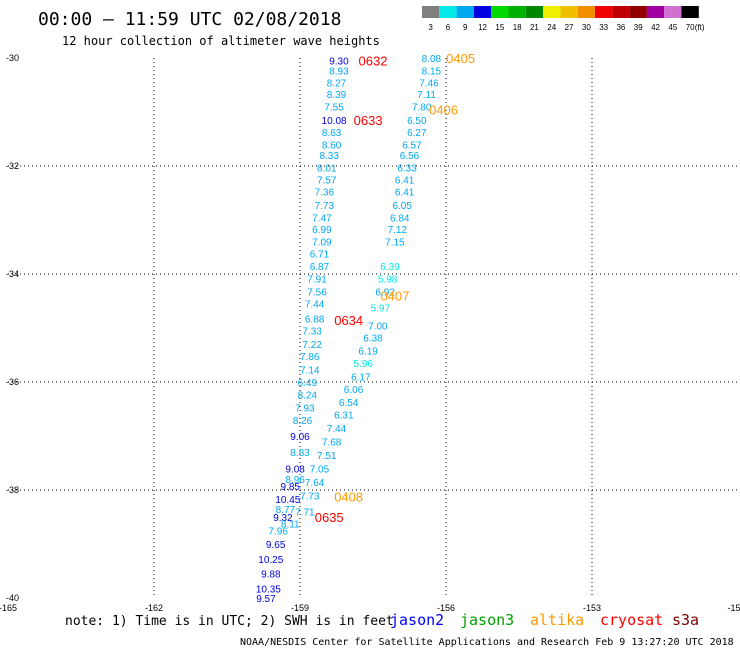 This screenshot has width=740, height=650. Describe the element at coordinates (12, 58) in the screenshot. I see `y-tick-label: -30` at that location.